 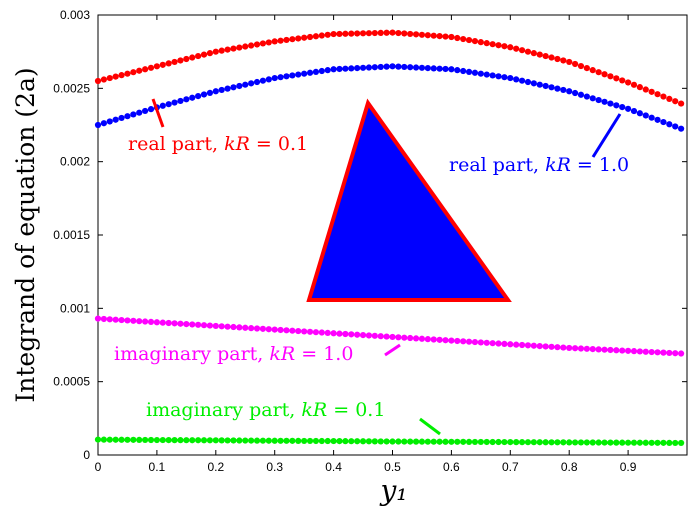 I want to click on y-axis-label: Integrand of equation (2a), so click(x=25, y=234).